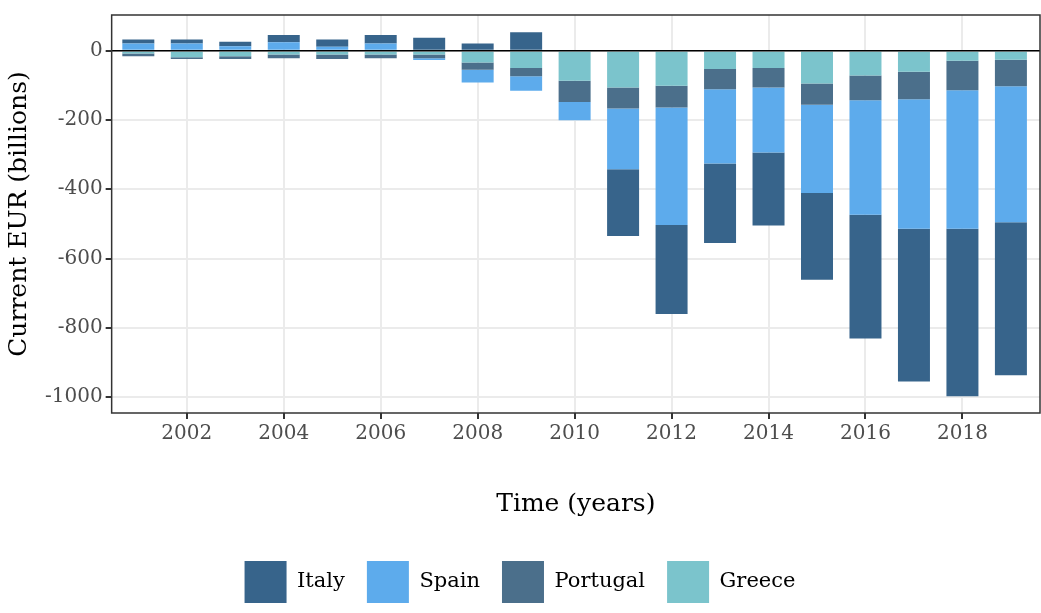 The width and height of the screenshot is (1041, 613). Describe the element at coordinates (962, 432) in the screenshot. I see `x-tick-label: 2018` at that location.